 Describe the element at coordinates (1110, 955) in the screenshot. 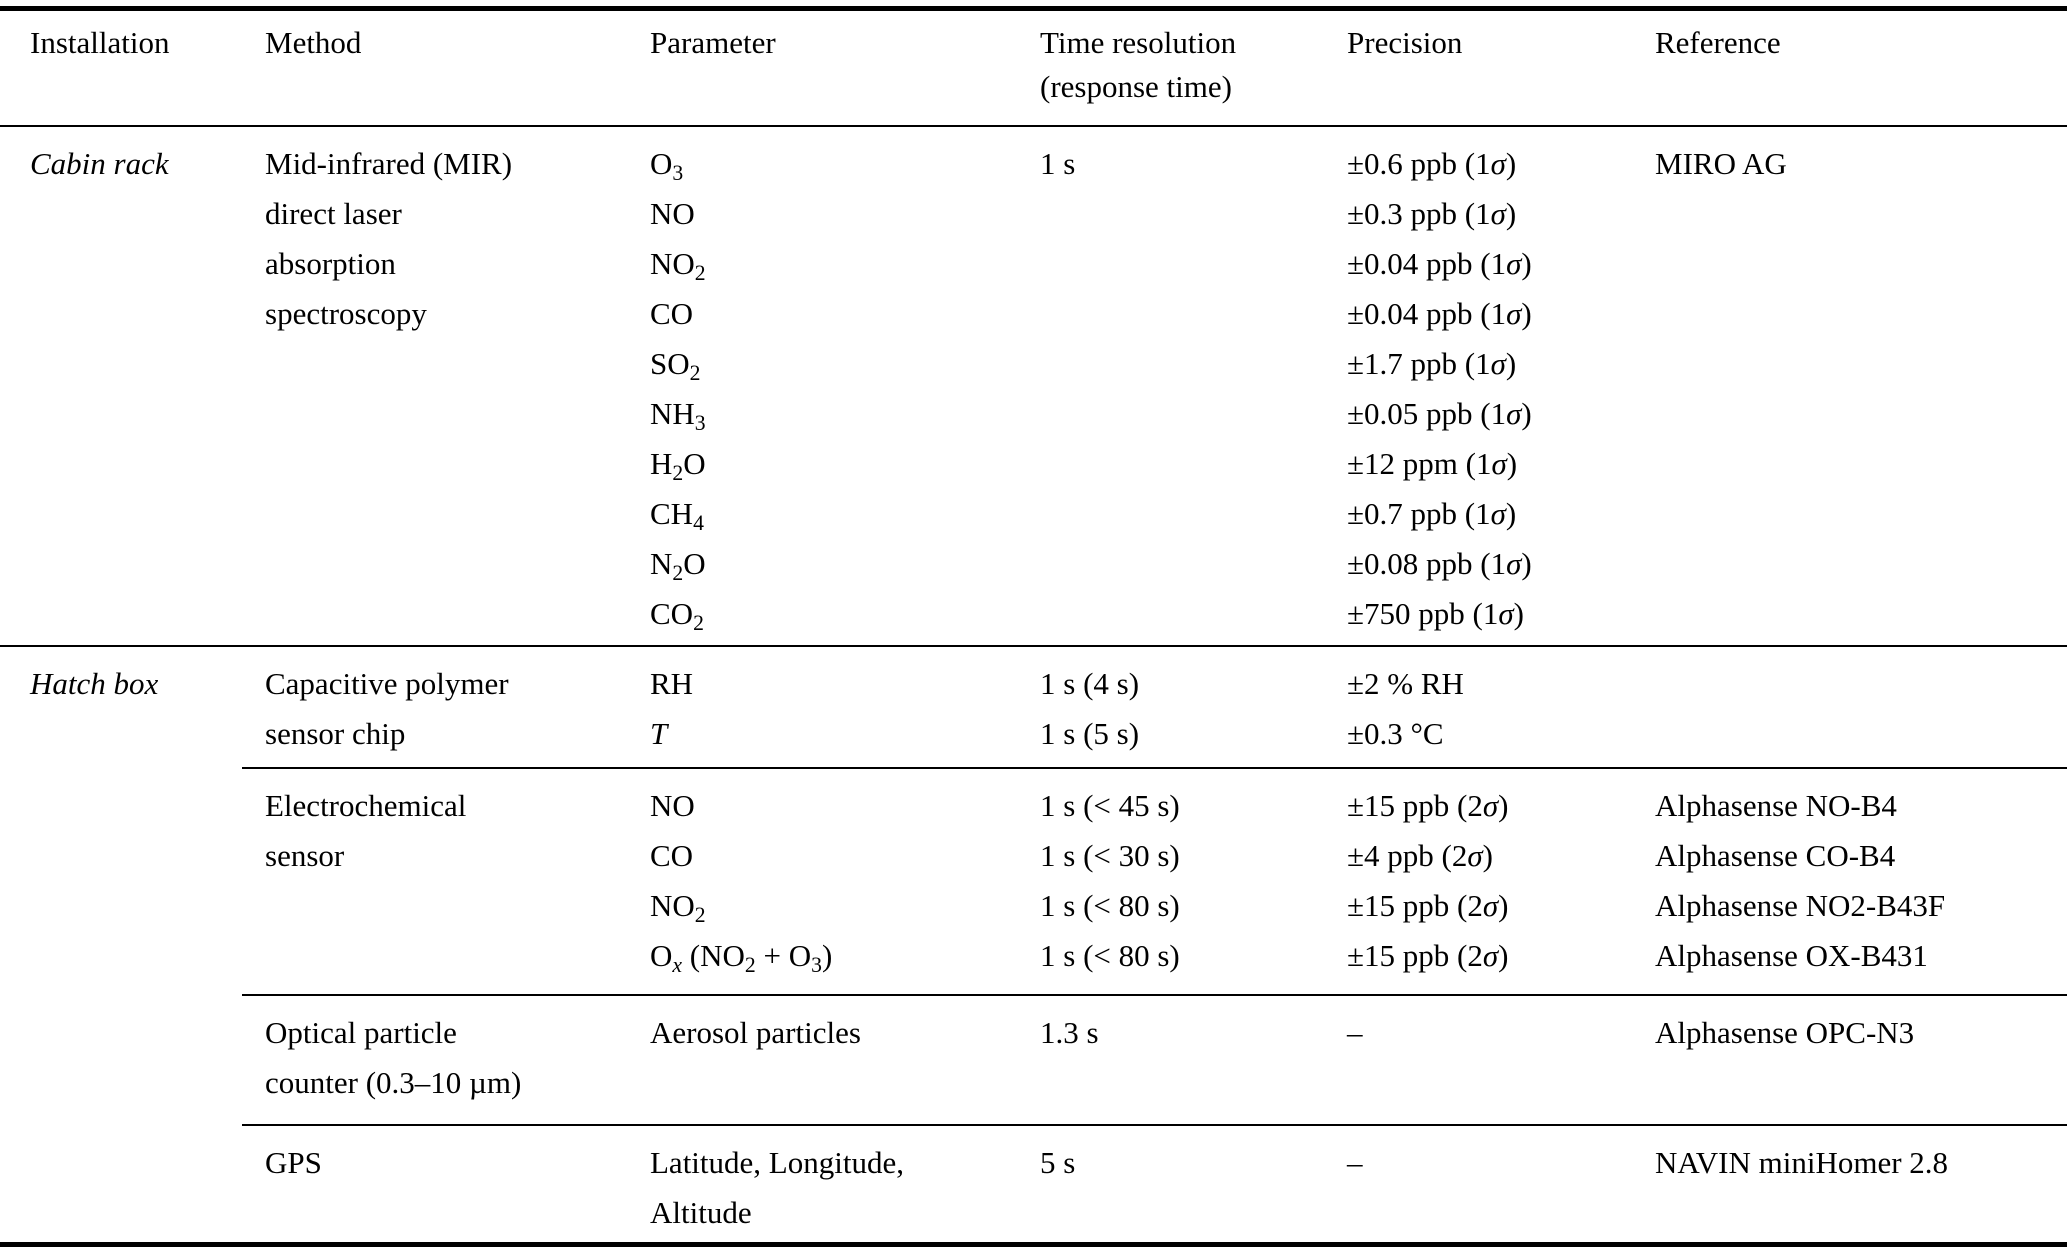

I see `cell-line: 1 s (< 80 s)` at that location.